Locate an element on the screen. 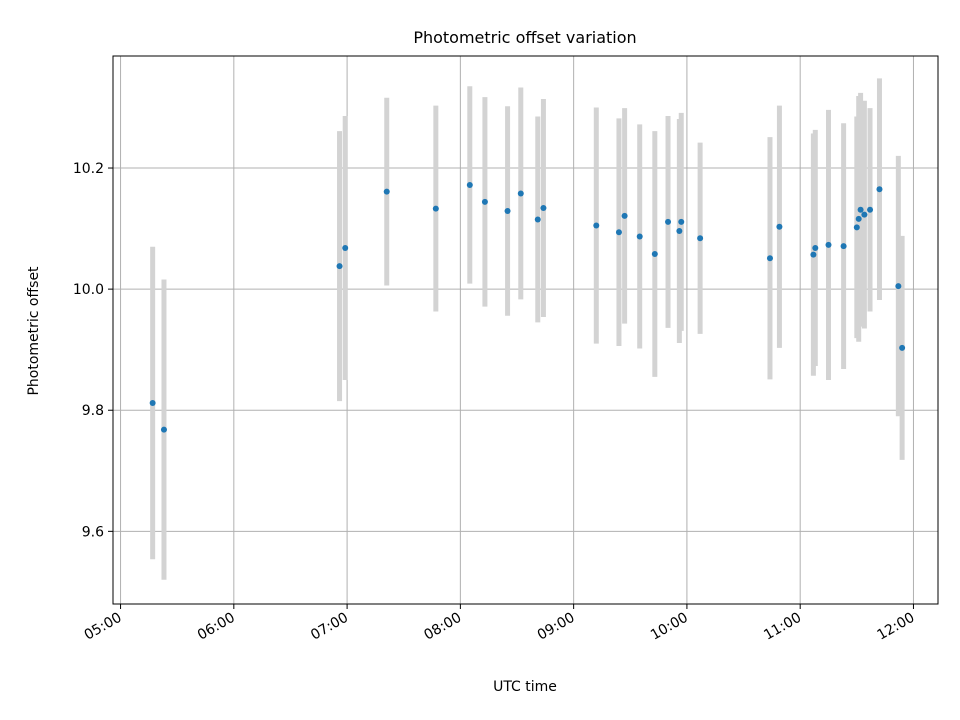  y-tick-label: 9.8 is located at coordinates (93, 411).